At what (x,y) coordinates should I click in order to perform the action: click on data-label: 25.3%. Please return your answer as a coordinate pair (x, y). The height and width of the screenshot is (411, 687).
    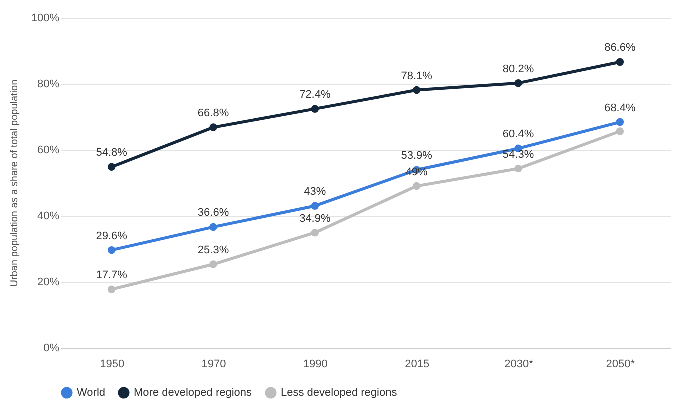
    Looking at the image, I should click on (214, 250).